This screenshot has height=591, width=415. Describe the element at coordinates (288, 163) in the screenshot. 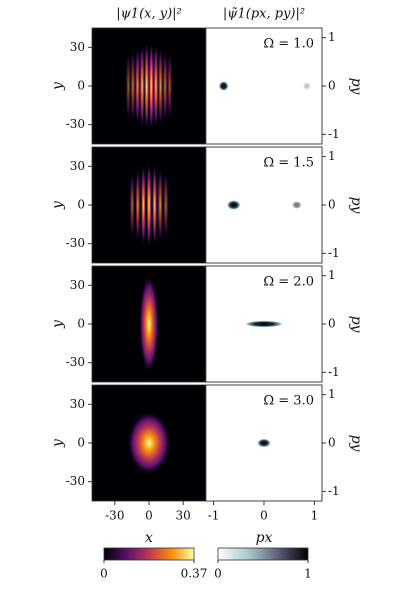

I see `annotation: Ω = 1.5` at that location.